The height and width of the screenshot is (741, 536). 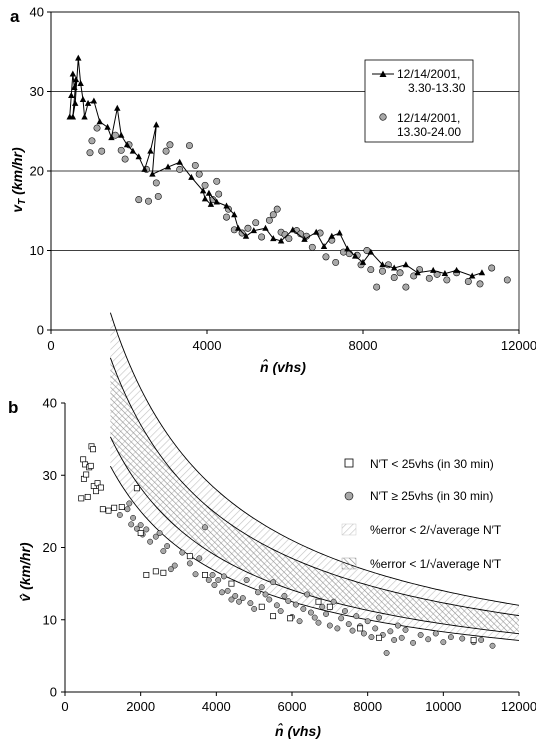 What do you see at coordinates (437, 88) in the screenshot?
I see `legend-a-series1-label-2: 3.30-13.30` at bounding box center [437, 88].